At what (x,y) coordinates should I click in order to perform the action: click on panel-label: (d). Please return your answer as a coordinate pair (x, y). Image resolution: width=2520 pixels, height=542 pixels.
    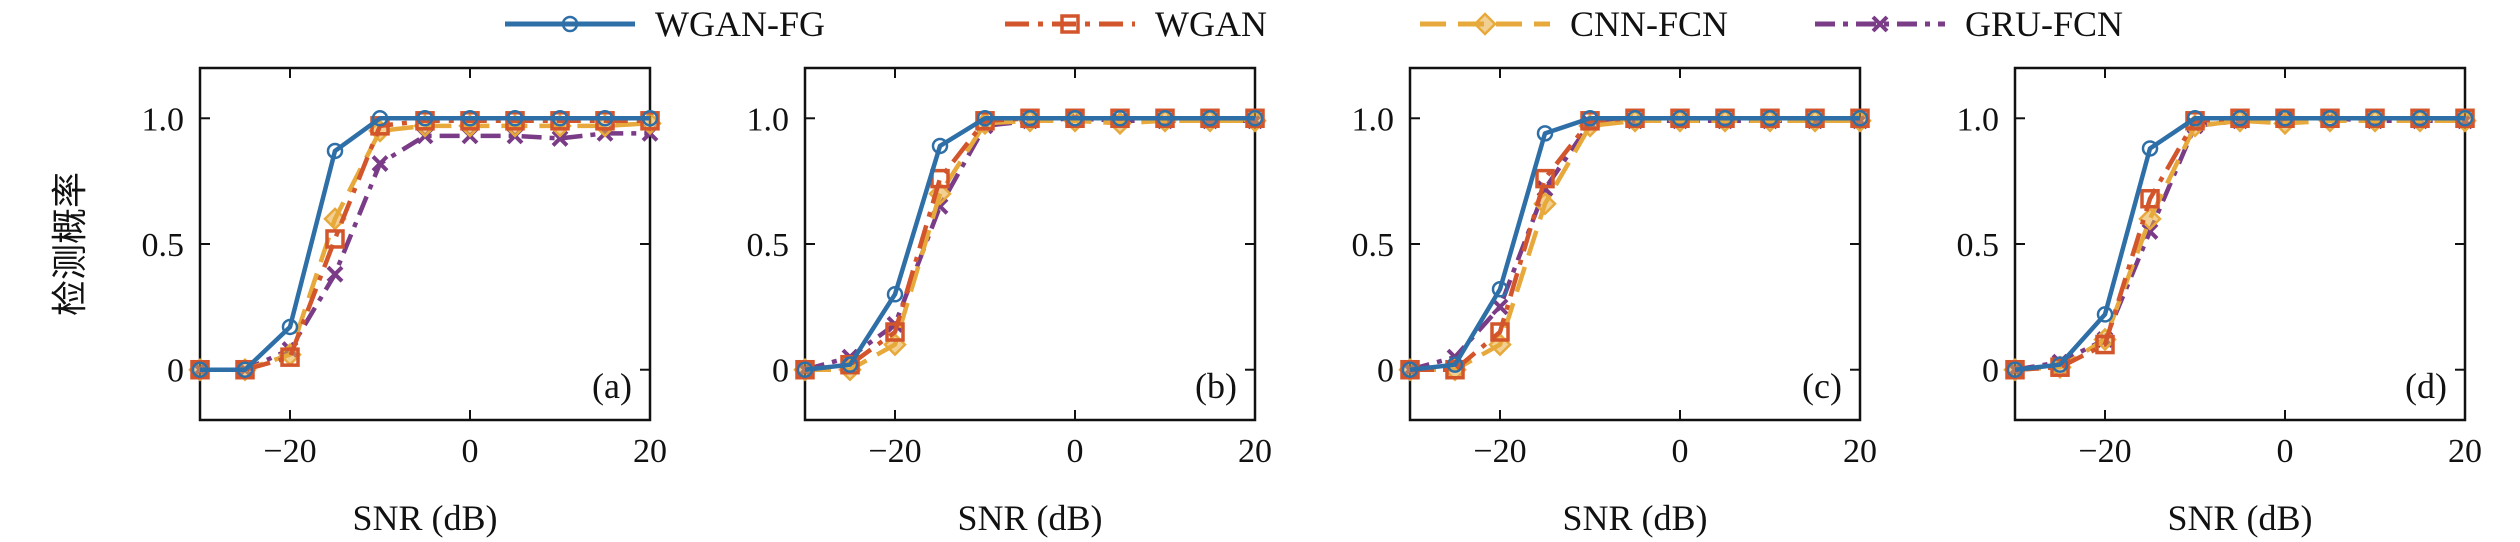
    Looking at the image, I should click on (2426, 386).